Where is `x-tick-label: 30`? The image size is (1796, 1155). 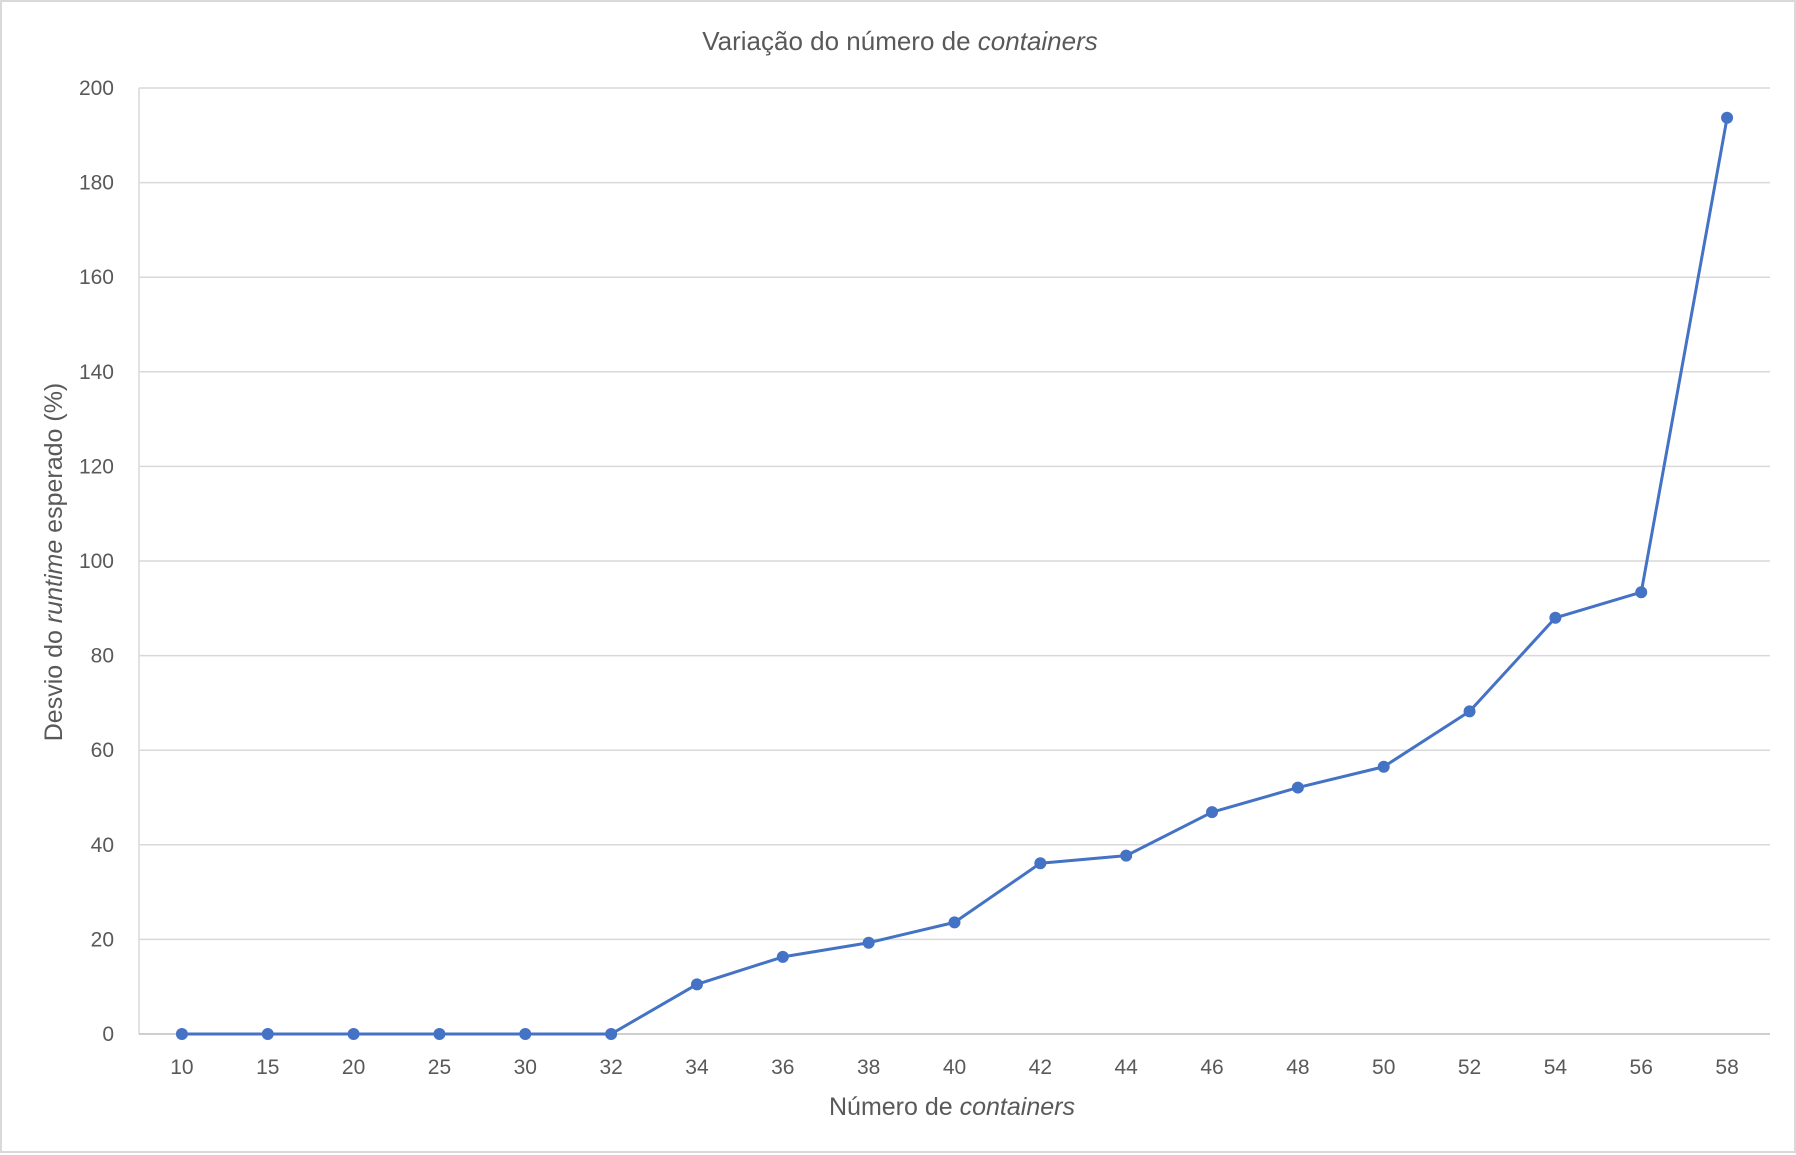
x-tick-label: 30 is located at coordinates (525, 1067).